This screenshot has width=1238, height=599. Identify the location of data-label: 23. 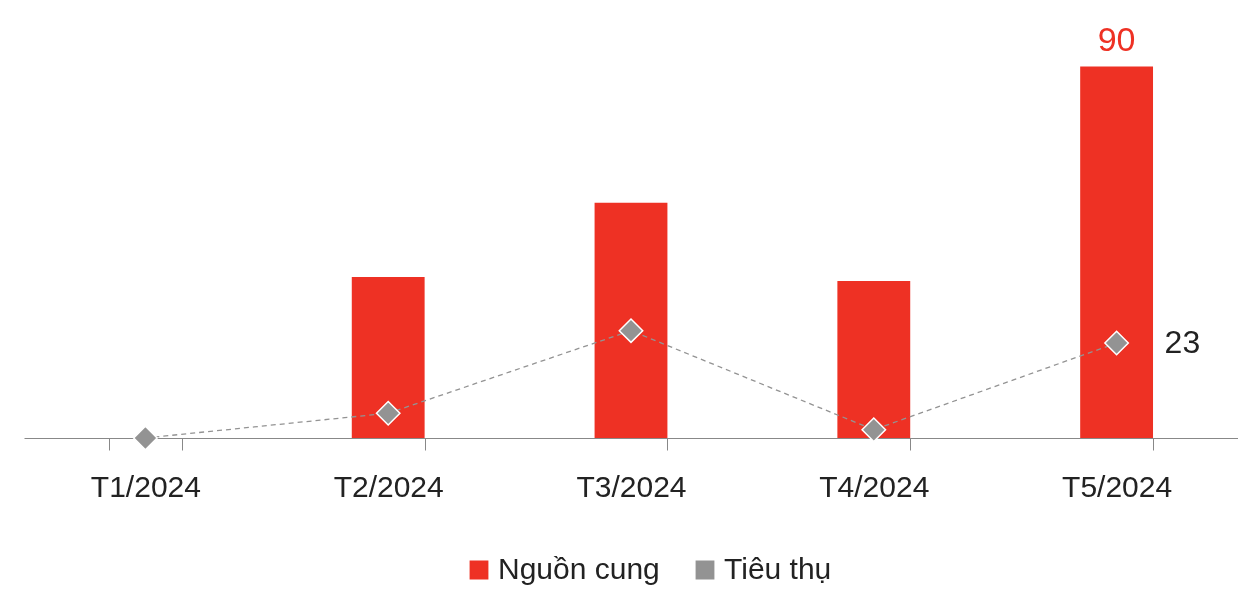
(1182, 342).